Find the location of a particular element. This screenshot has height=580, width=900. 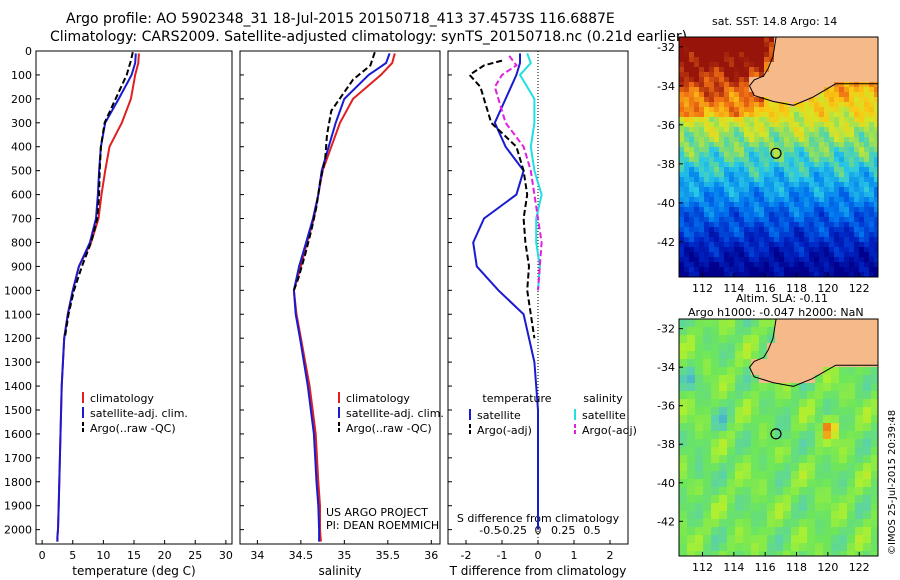

y-tick-label: 300 is located at coordinates (21, 123).